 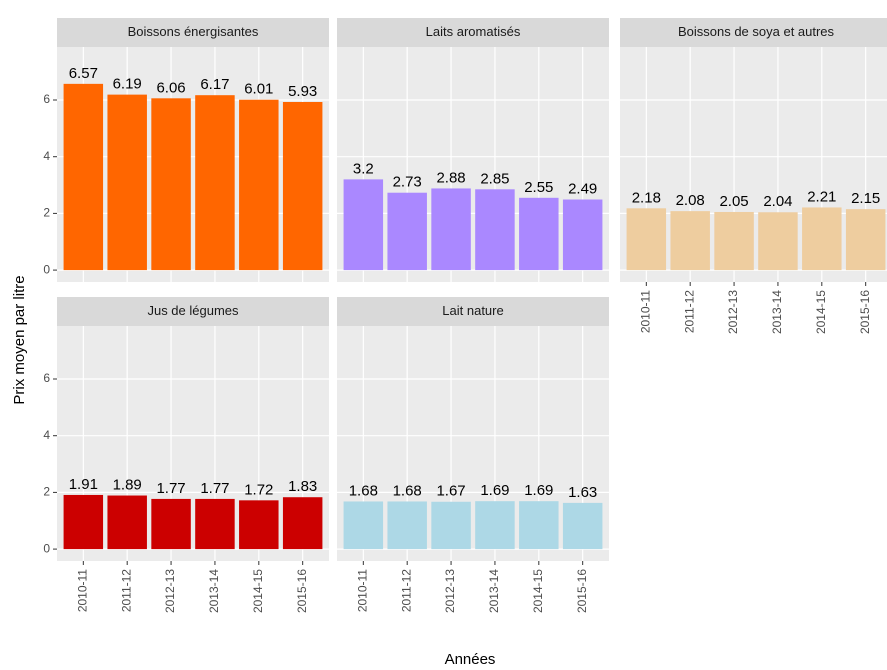 What do you see at coordinates (690, 200) in the screenshot?
I see `value-label: 2.08` at bounding box center [690, 200].